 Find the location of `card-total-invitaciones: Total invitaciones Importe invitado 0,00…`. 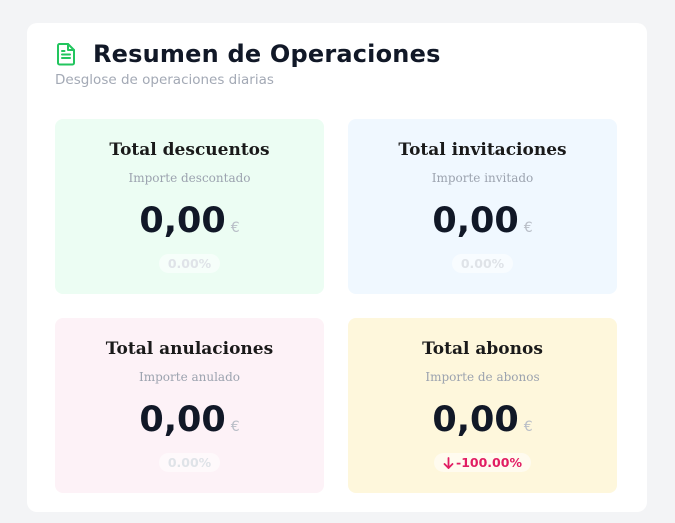

card-total-invitaciones: Total invitaciones Importe invitado 0,00… is located at coordinates (482, 206).